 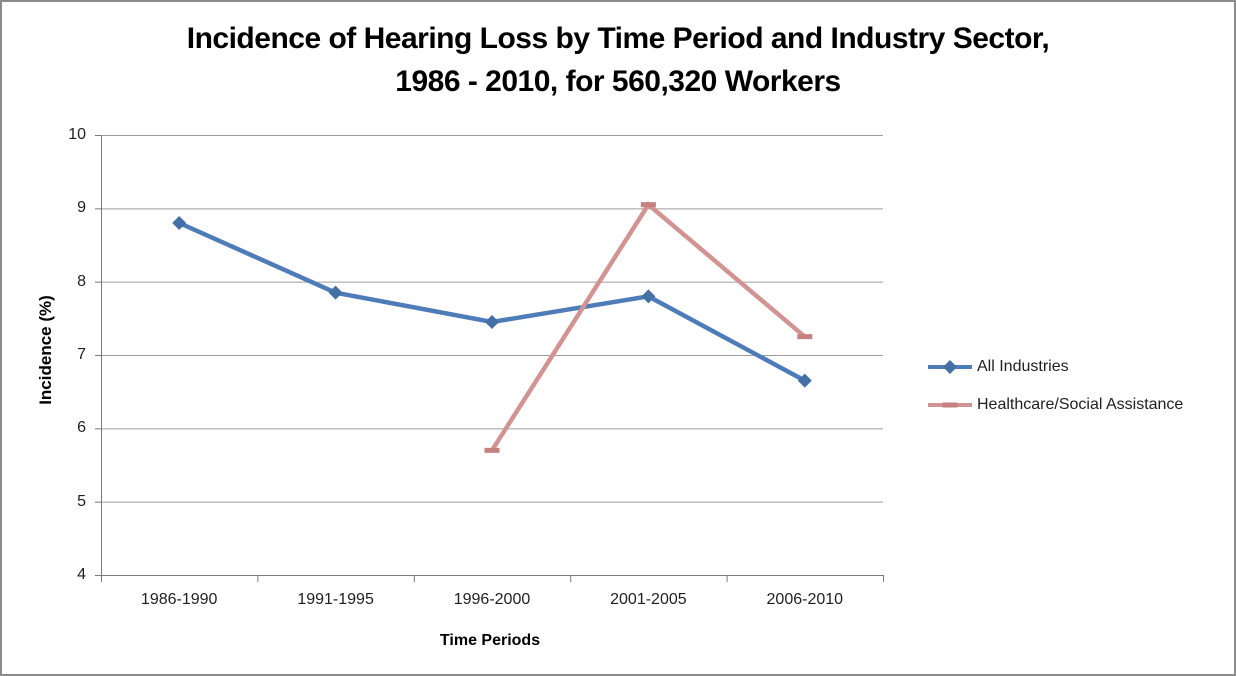 I want to click on legend-label: Healthcare/Social Assistance, so click(x=1080, y=404).